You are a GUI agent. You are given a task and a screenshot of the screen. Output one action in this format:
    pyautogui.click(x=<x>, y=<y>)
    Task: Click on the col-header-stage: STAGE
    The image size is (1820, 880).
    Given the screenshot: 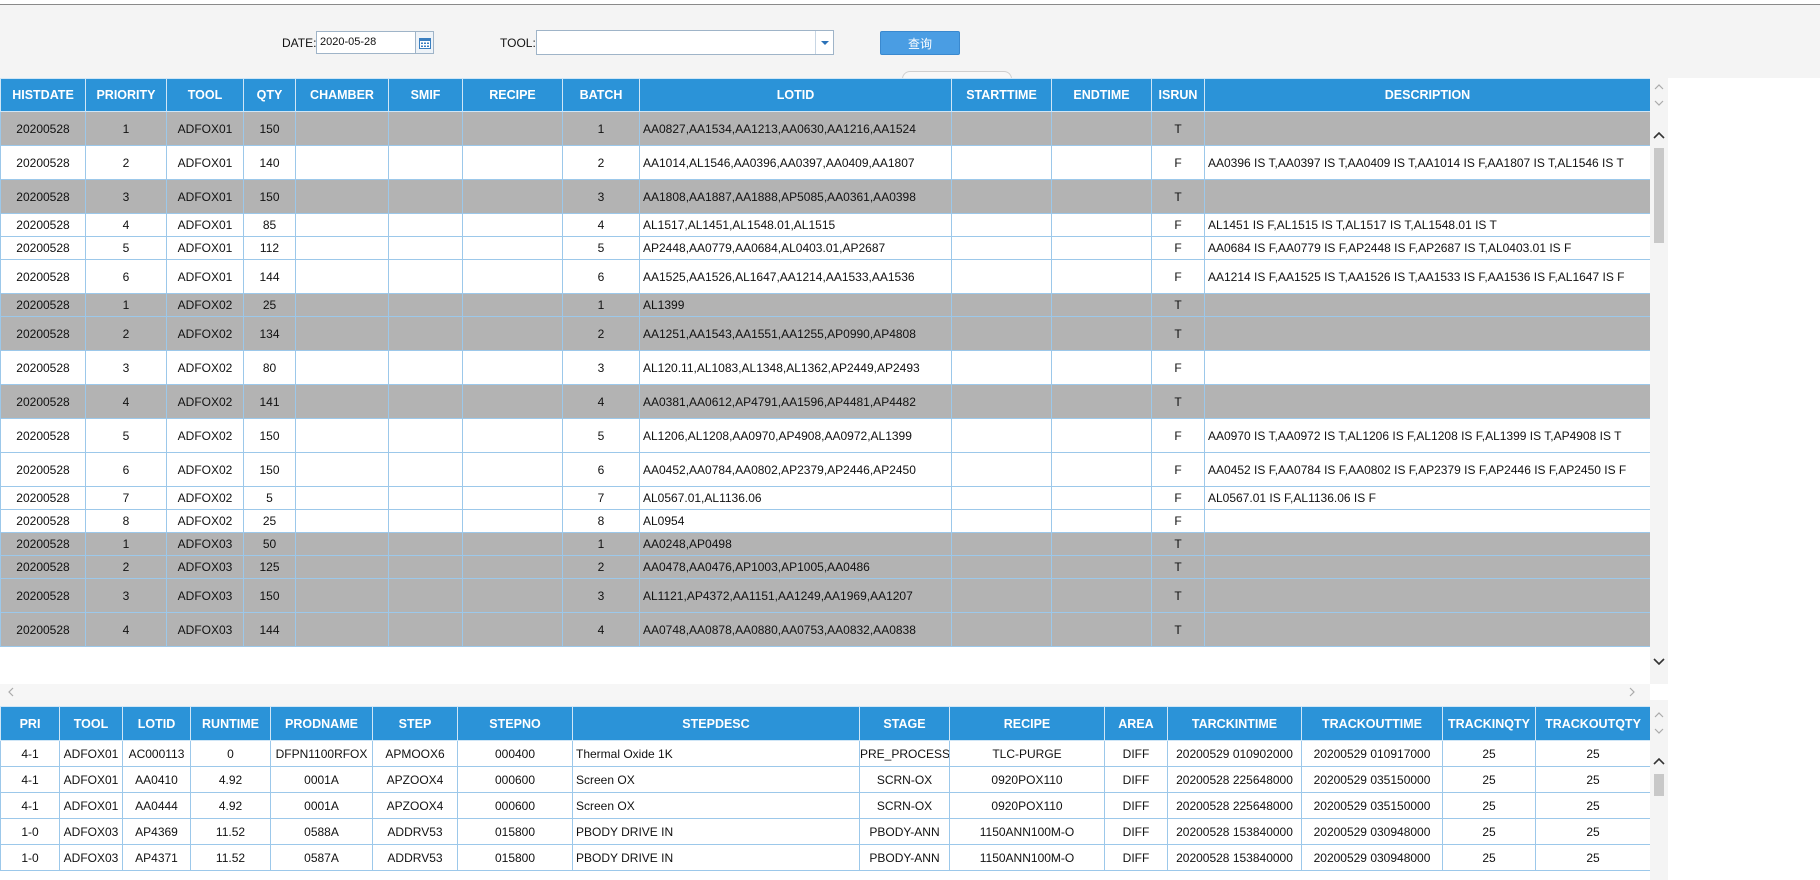 What is the action you would take?
    pyautogui.click(x=904, y=723)
    